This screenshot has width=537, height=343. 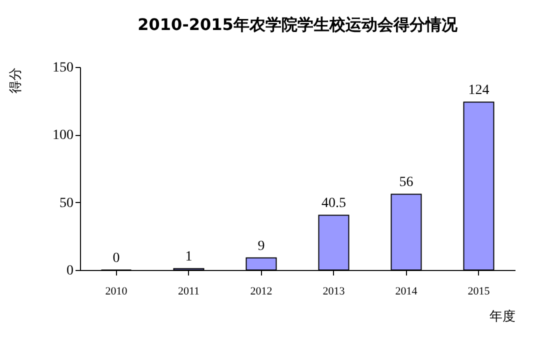 What do you see at coordinates (479, 90) in the screenshot?
I see `data-label: 124` at bounding box center [479, 90].